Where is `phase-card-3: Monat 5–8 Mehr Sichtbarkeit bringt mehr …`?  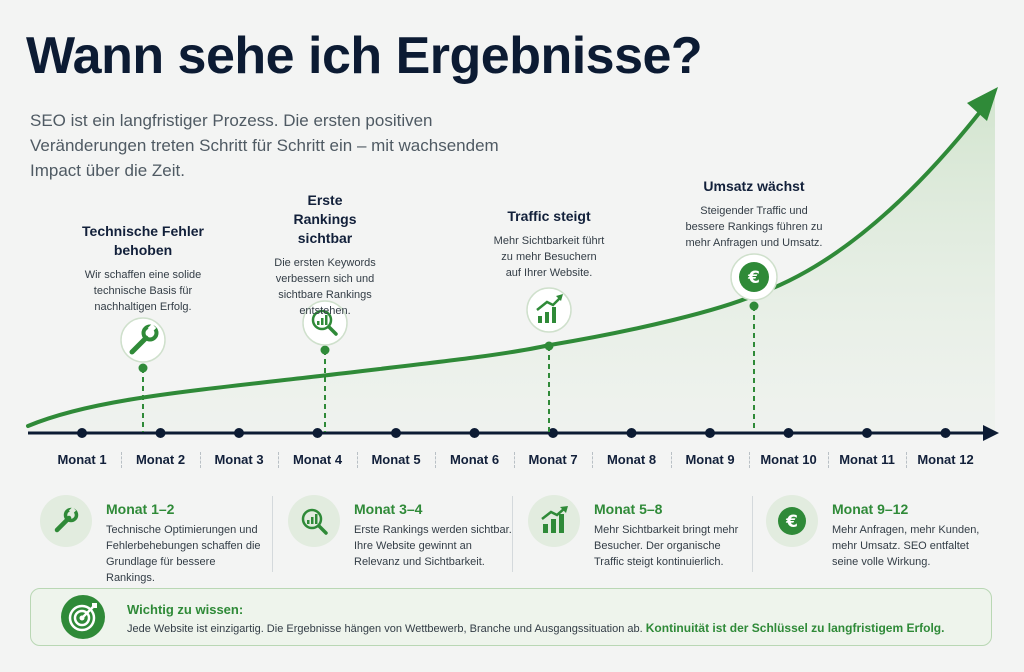 phase-card-3: Monat 5–8 Mehr Sichtbarkeit bringt mehr … is located at coordinates (641, 535).